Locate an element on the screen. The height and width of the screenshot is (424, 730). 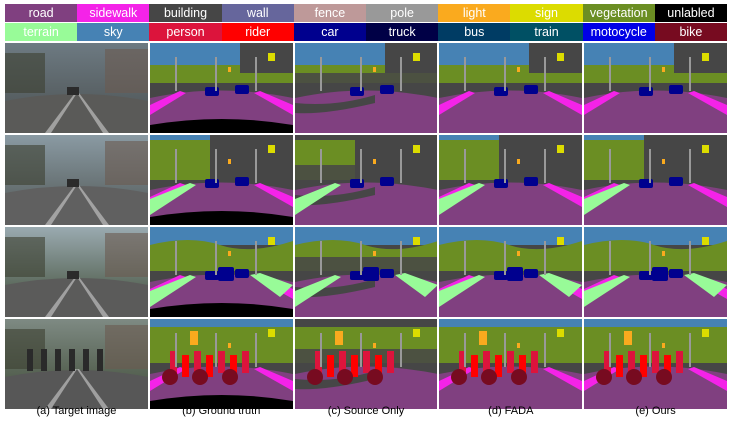
legend-swatch-building: building is located at coordinates (185, 13).